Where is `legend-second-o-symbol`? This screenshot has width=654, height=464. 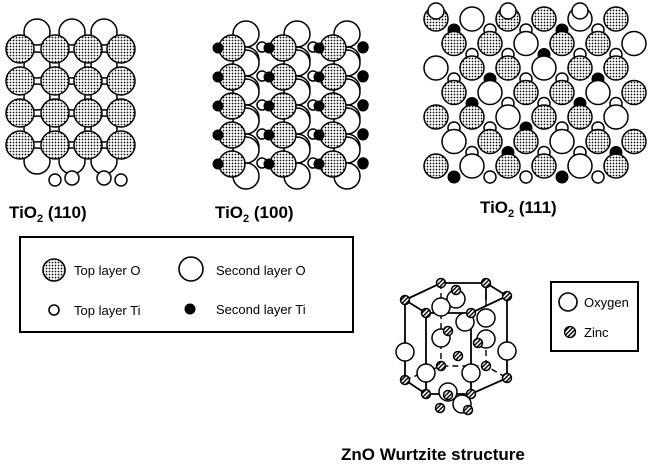
legend-second-o-symbol is located at coordinates (191, 269).